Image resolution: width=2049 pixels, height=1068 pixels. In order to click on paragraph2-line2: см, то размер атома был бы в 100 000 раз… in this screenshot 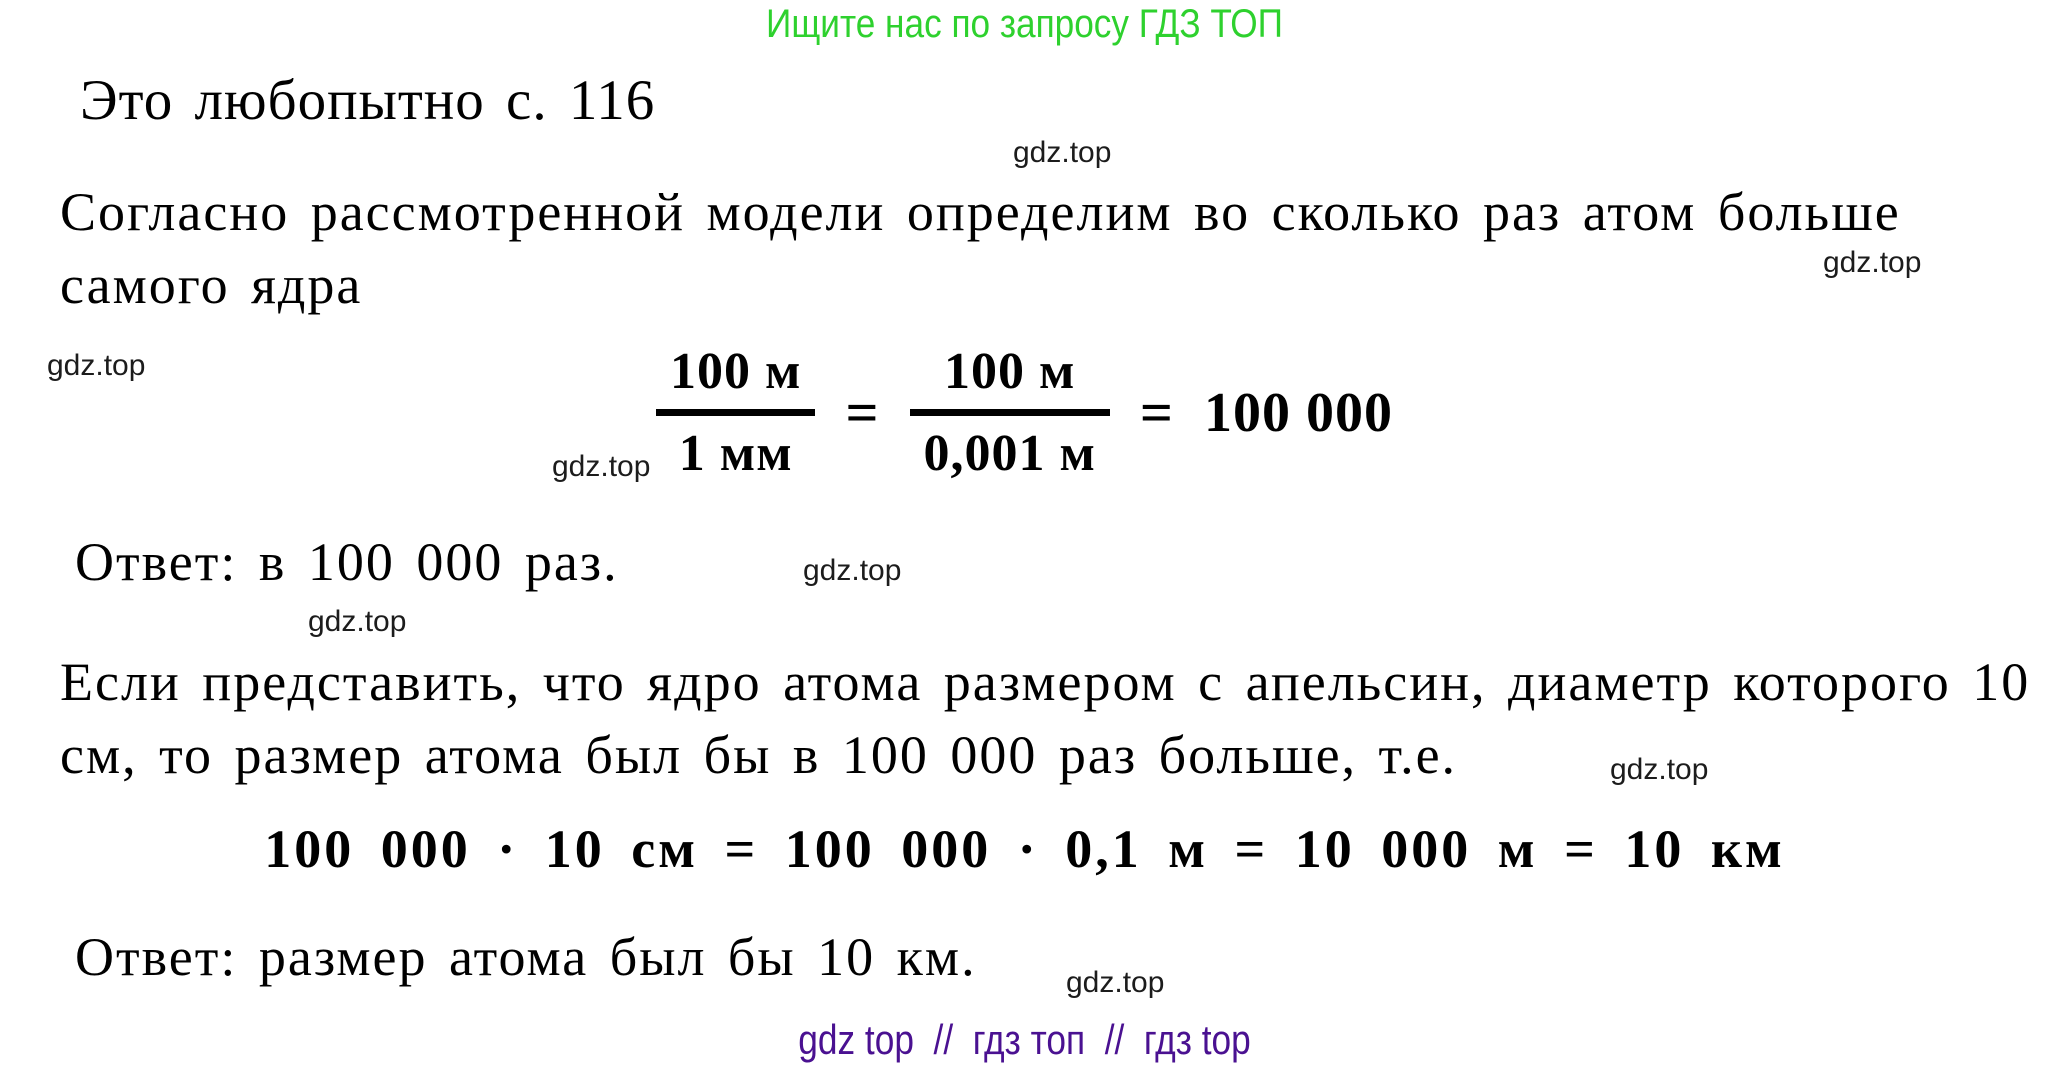, I will do `click(759, 755)`.